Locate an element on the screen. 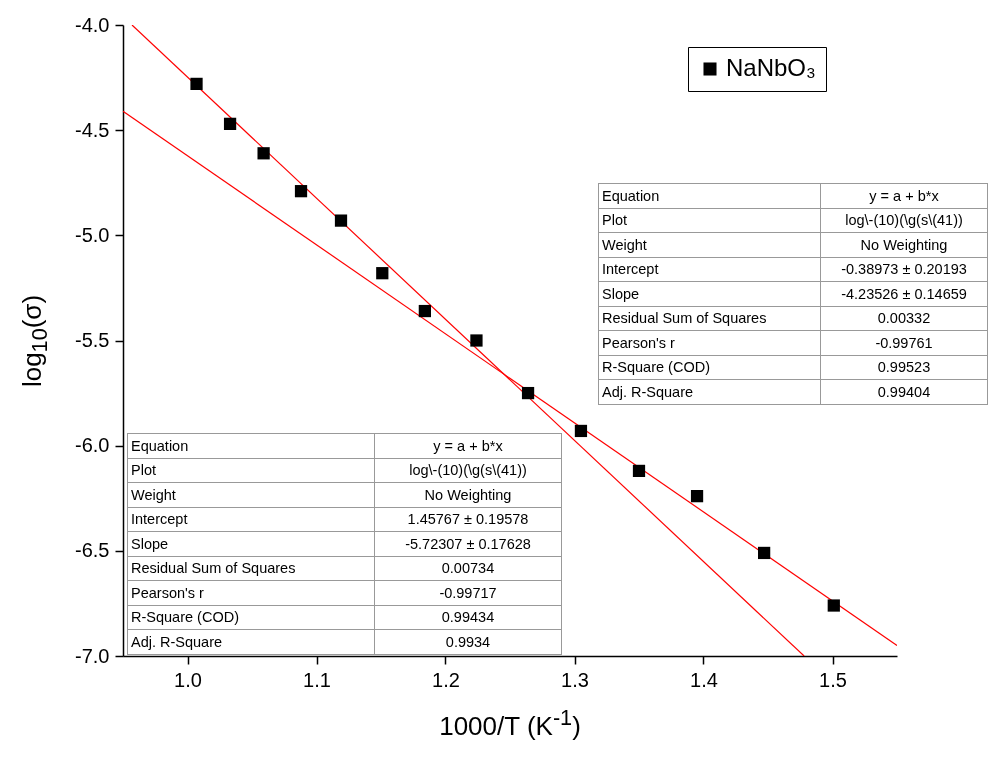  annotation: 0.99523 is located at coordinates (904, 367).